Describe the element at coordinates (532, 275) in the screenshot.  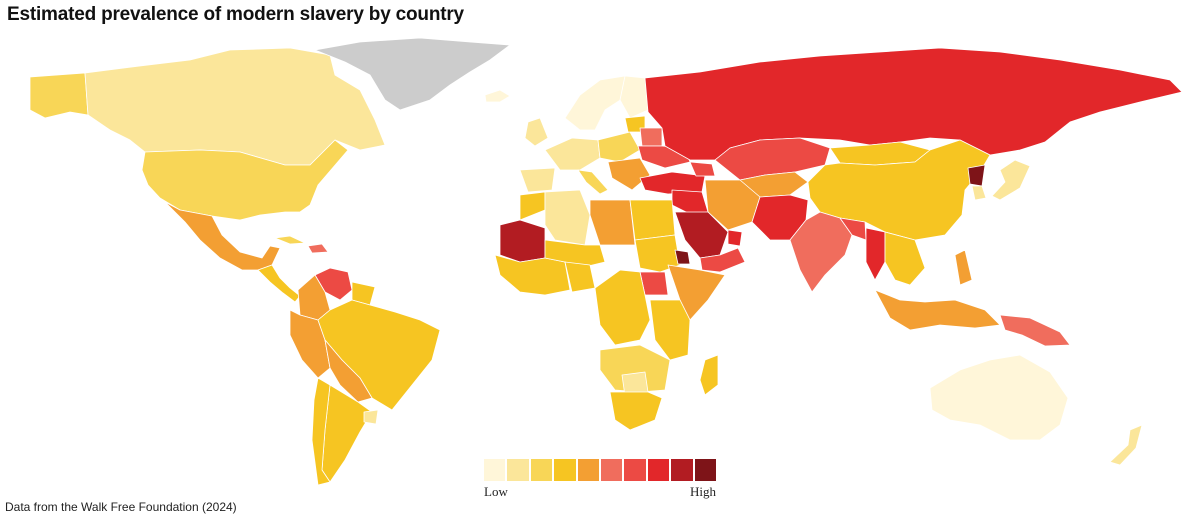
I see `region-west-africa` at that location.